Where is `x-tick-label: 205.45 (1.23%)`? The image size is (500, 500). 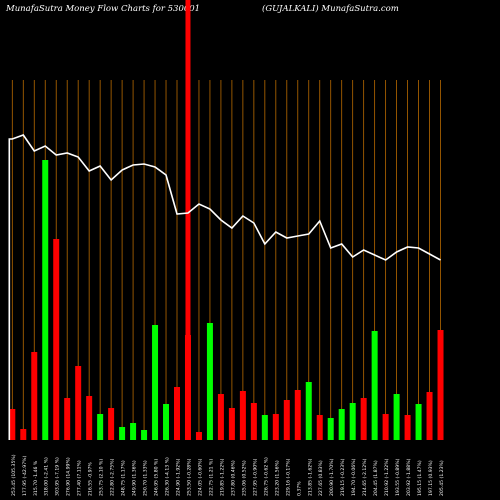 x-tick-label: 205.45 (1.23%) is located at coordinates (442, 478).